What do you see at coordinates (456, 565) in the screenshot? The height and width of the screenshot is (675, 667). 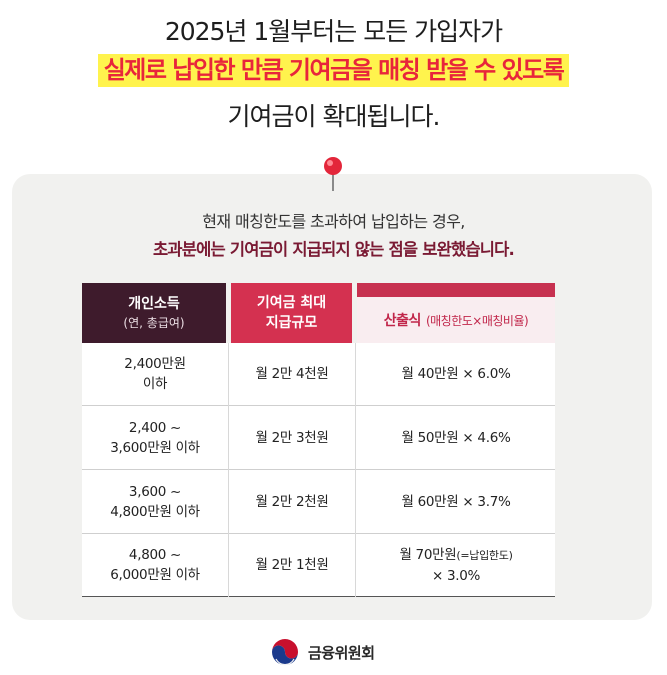 I see `cell-formula: 월 70만원(=납입한도) × 3.0%` at bounding box center [456, 565].